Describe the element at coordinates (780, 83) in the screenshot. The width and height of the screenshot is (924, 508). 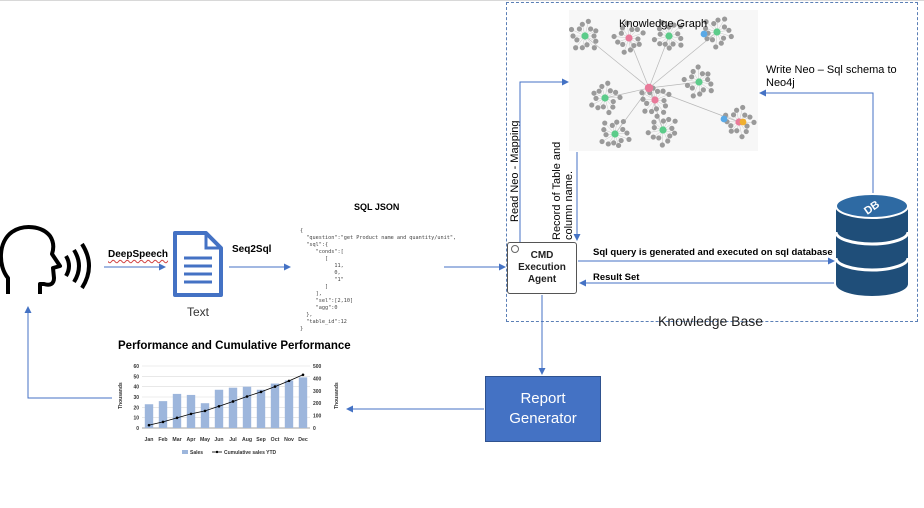
I see `write-neo-line2: Neo4j` at that location.